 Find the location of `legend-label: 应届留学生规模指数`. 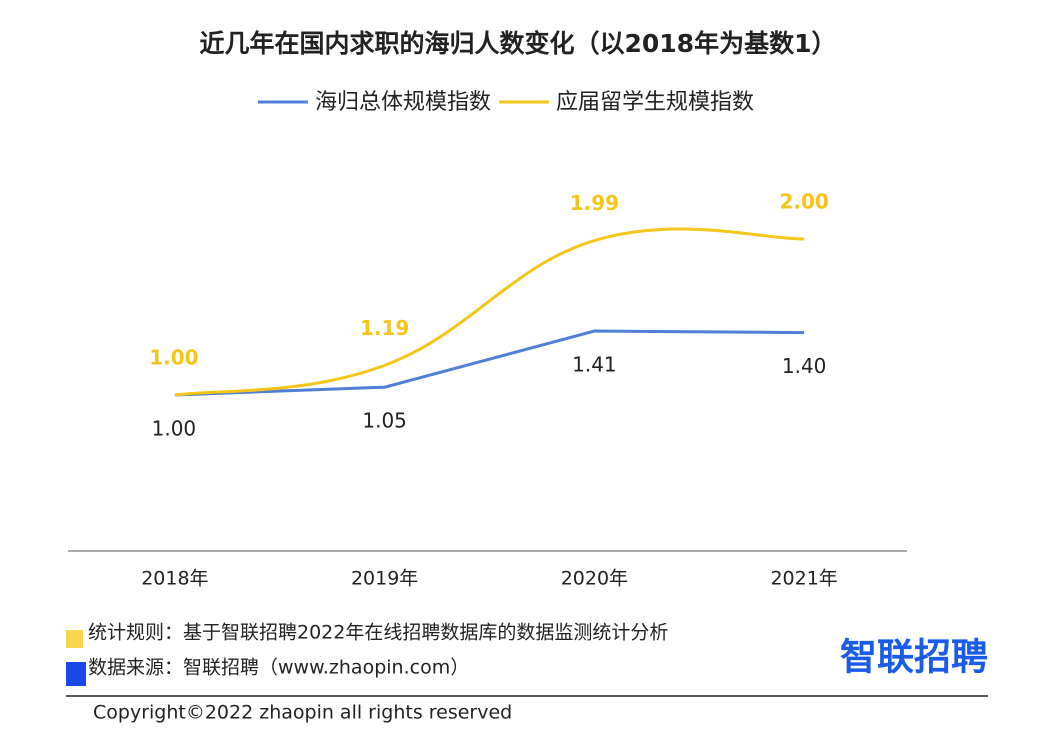

legend-label: 应届留学生规模指数 is located at coordinates (655, 102).